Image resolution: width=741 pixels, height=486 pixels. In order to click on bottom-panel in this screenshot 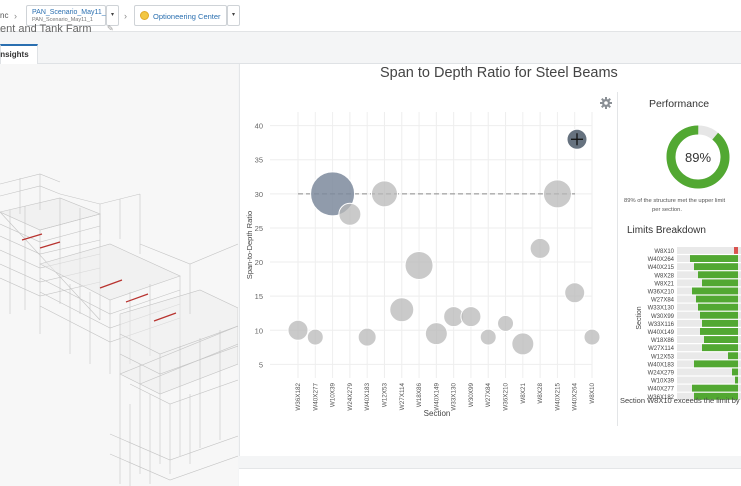, I will do `click(490, 477)`.